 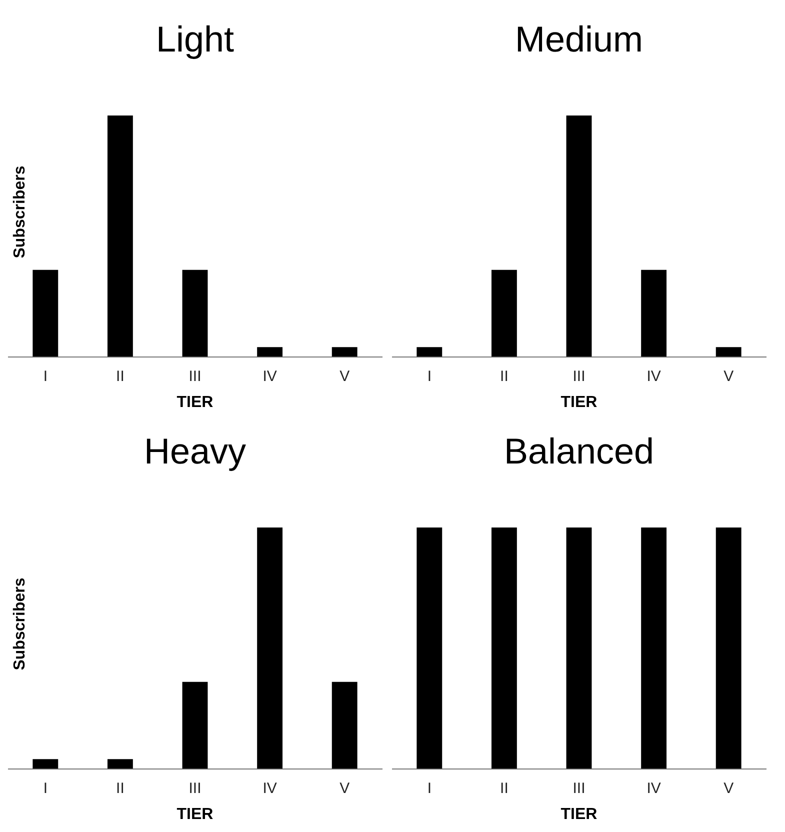 What do you see at coordinates (195, 451) in the screenshot?
I see `chart-title: Heavy` at bounding box center [195, 451].